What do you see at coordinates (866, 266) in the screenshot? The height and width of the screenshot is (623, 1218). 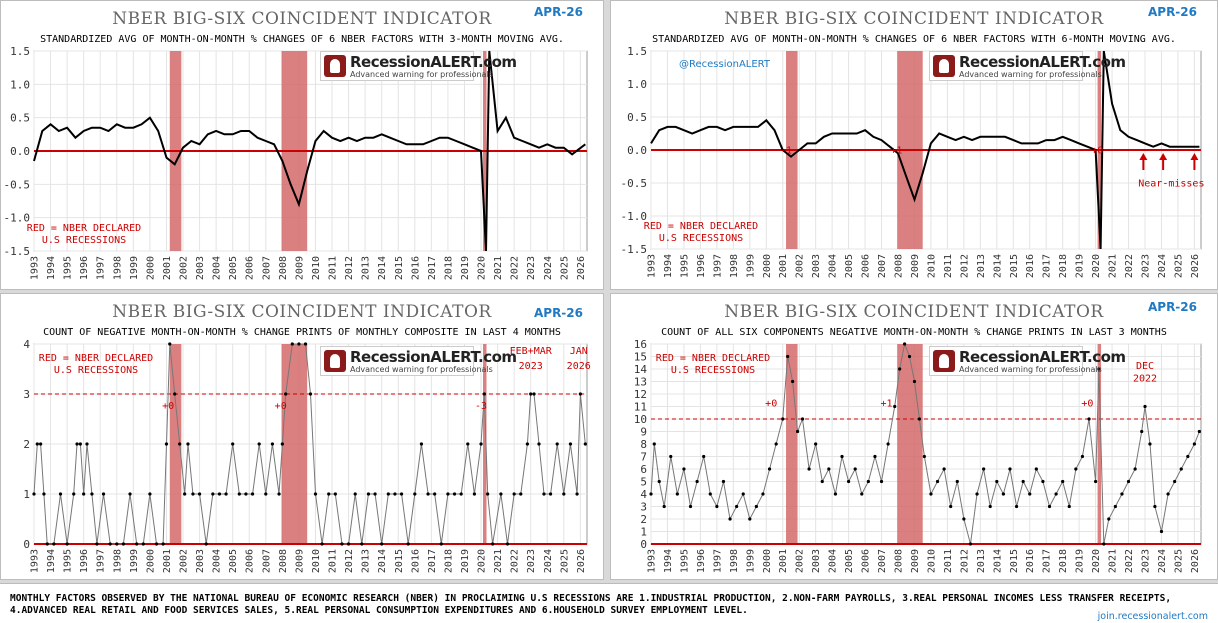 I see `x-tick-label: 2006` at bounding box center [866, 266].